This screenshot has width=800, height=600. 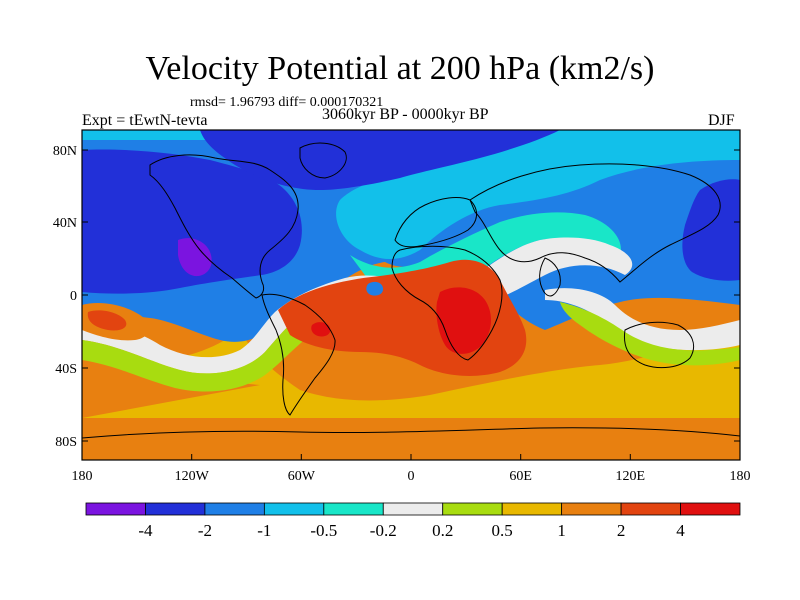 What do you see at coordinates (621, 530) in the screenshot?
I see `colorbar-label: 2` at bounding box center [621, 530].